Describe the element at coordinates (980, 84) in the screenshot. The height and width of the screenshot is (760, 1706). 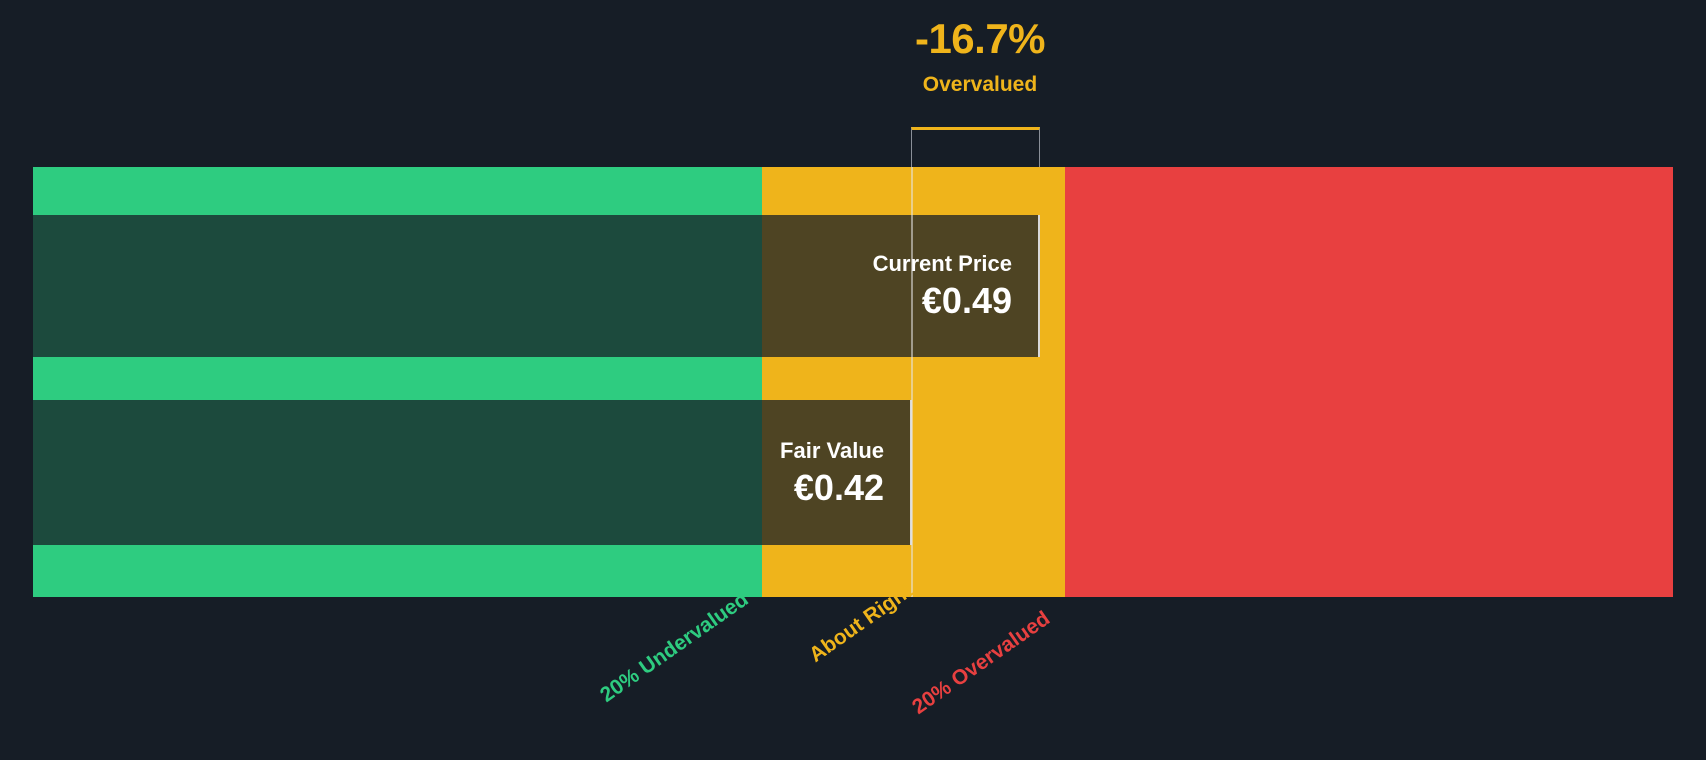
I see `valuation-status: Overvalued` at that location.